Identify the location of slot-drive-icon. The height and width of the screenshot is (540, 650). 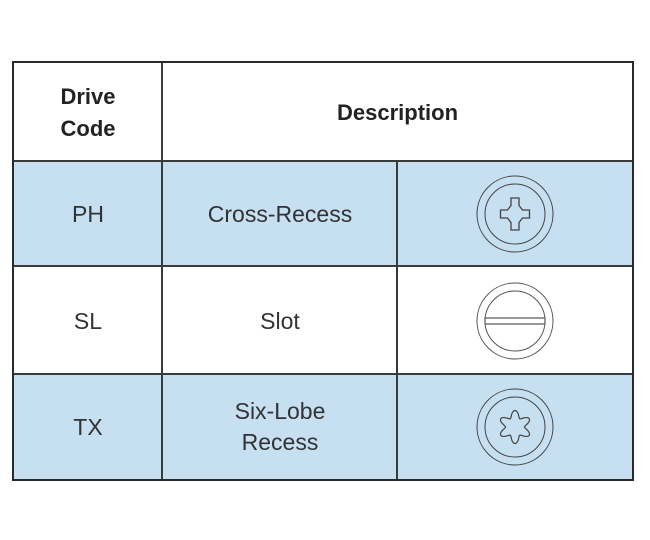
(515, 321).